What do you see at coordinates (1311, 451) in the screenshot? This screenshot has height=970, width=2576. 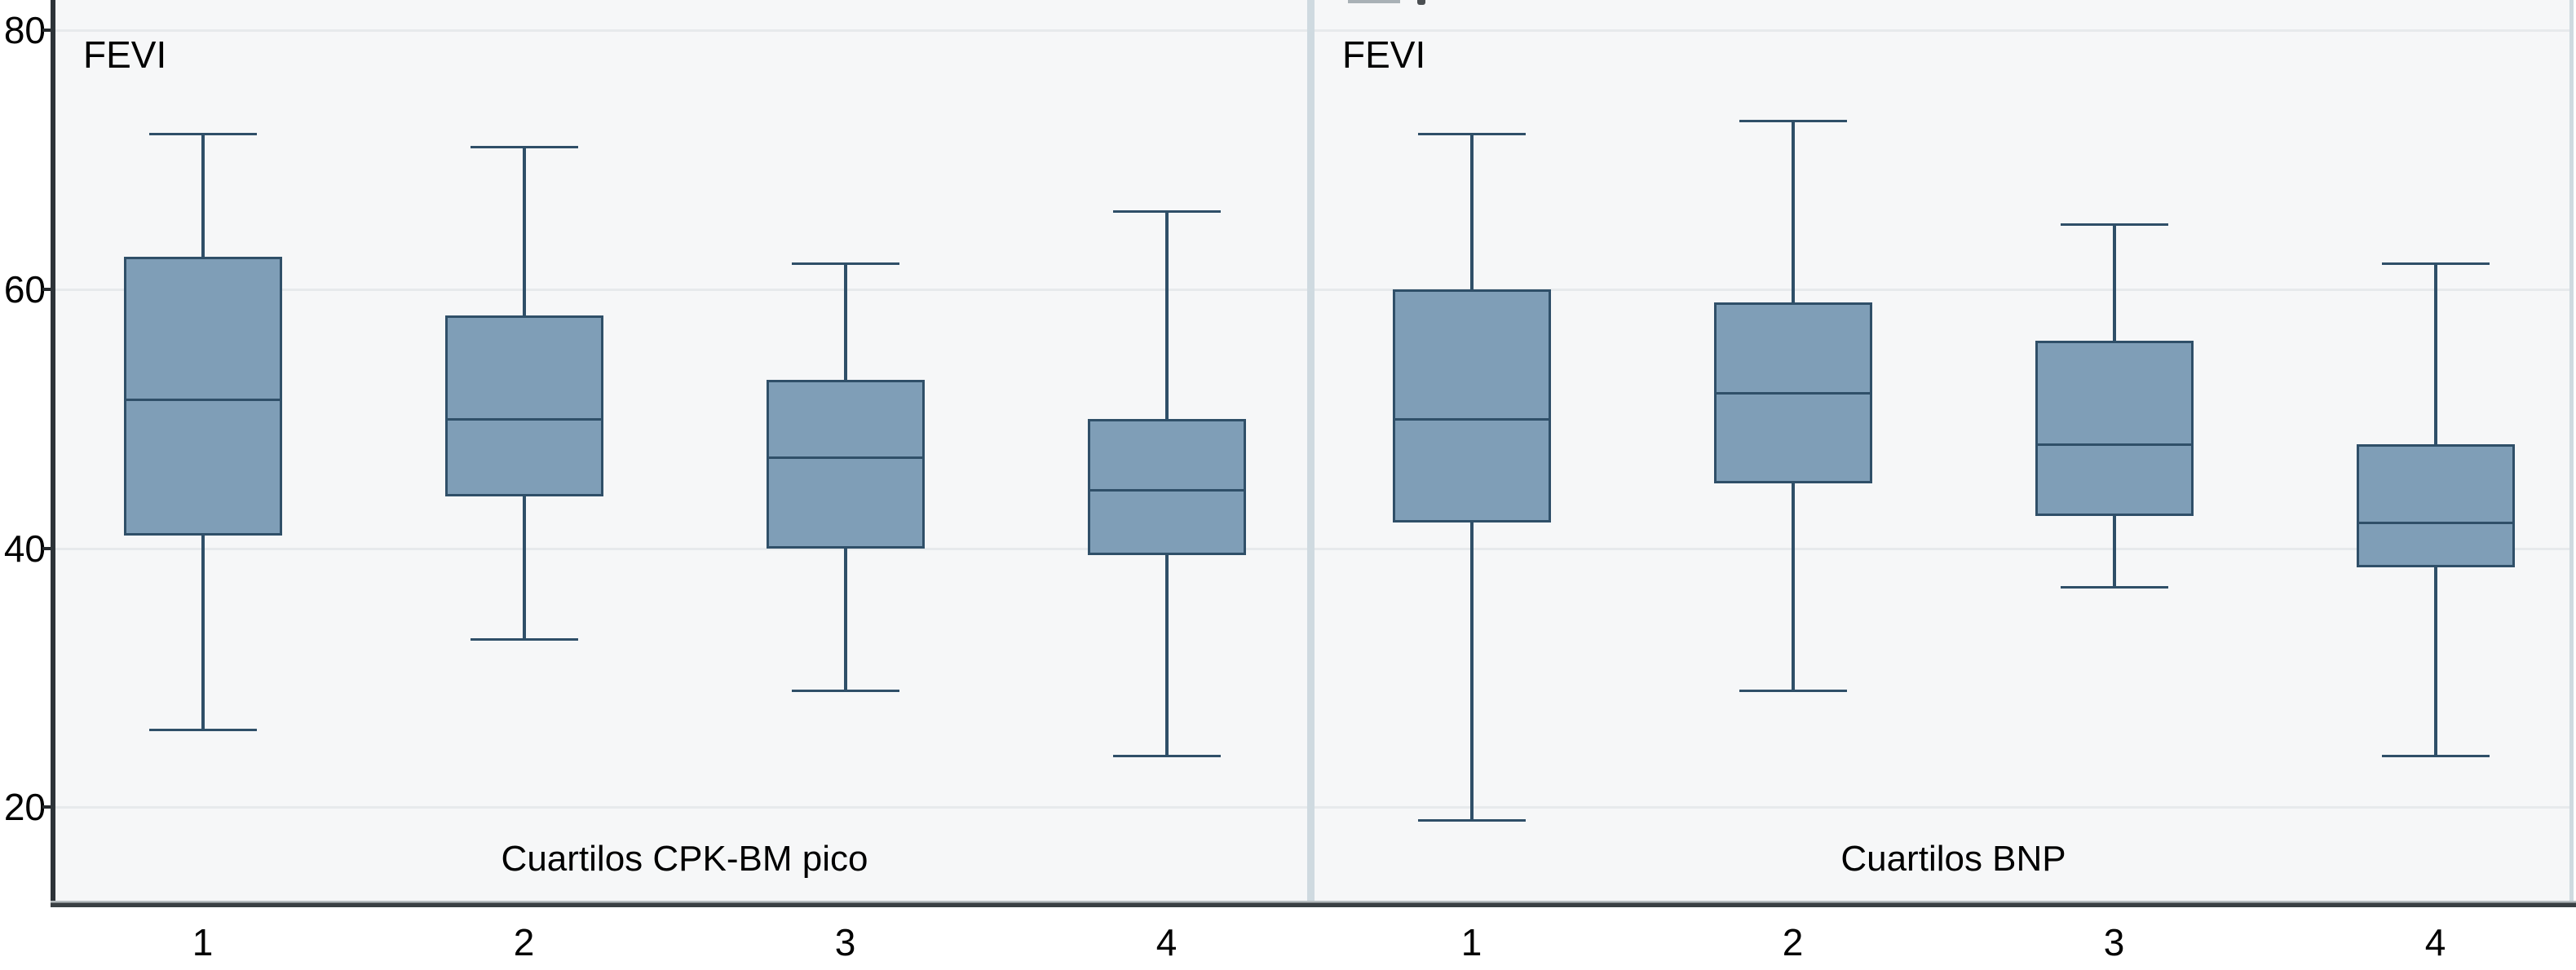 I see `panel-divider` at bounding box center [1311, 451].